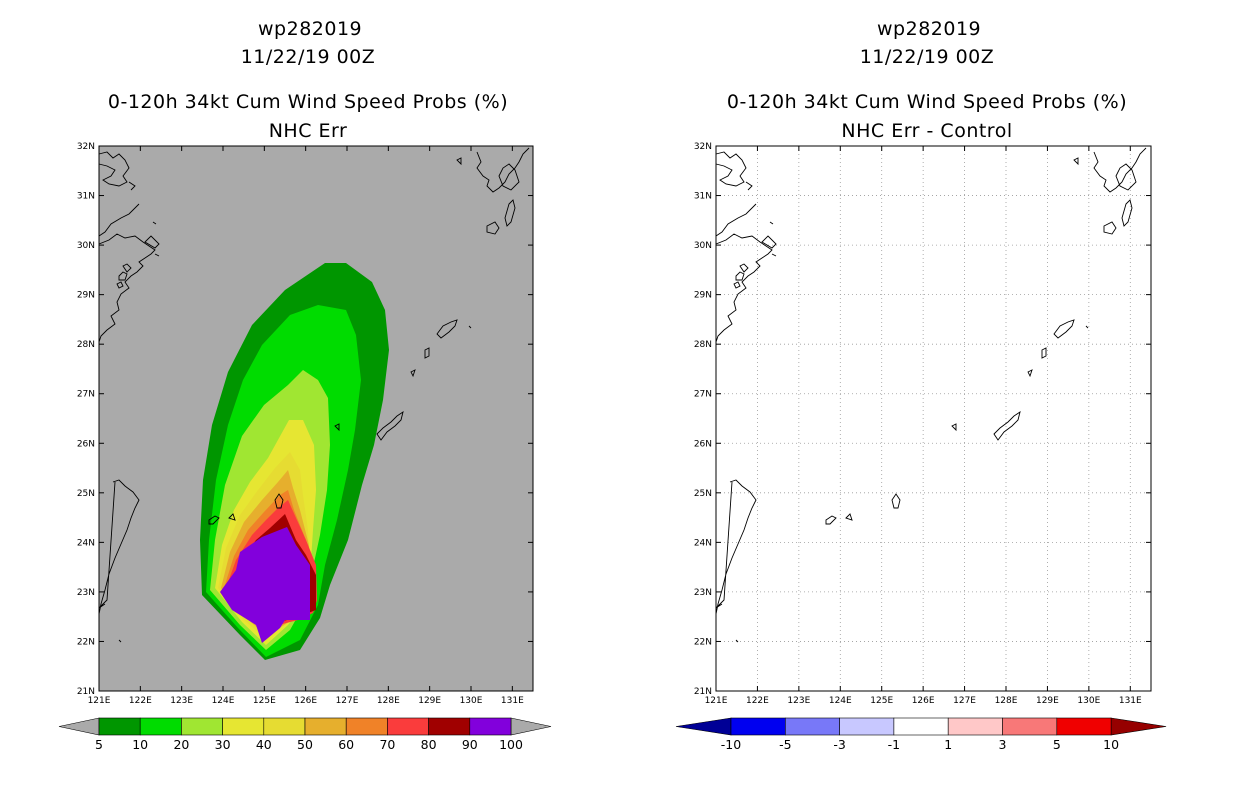 Image resolution: width=1236 pixels, height=800 pixels. Describe the element at coordinates (757, 701) in the screenshot. I see `right-lon-label: 122E` at that location.